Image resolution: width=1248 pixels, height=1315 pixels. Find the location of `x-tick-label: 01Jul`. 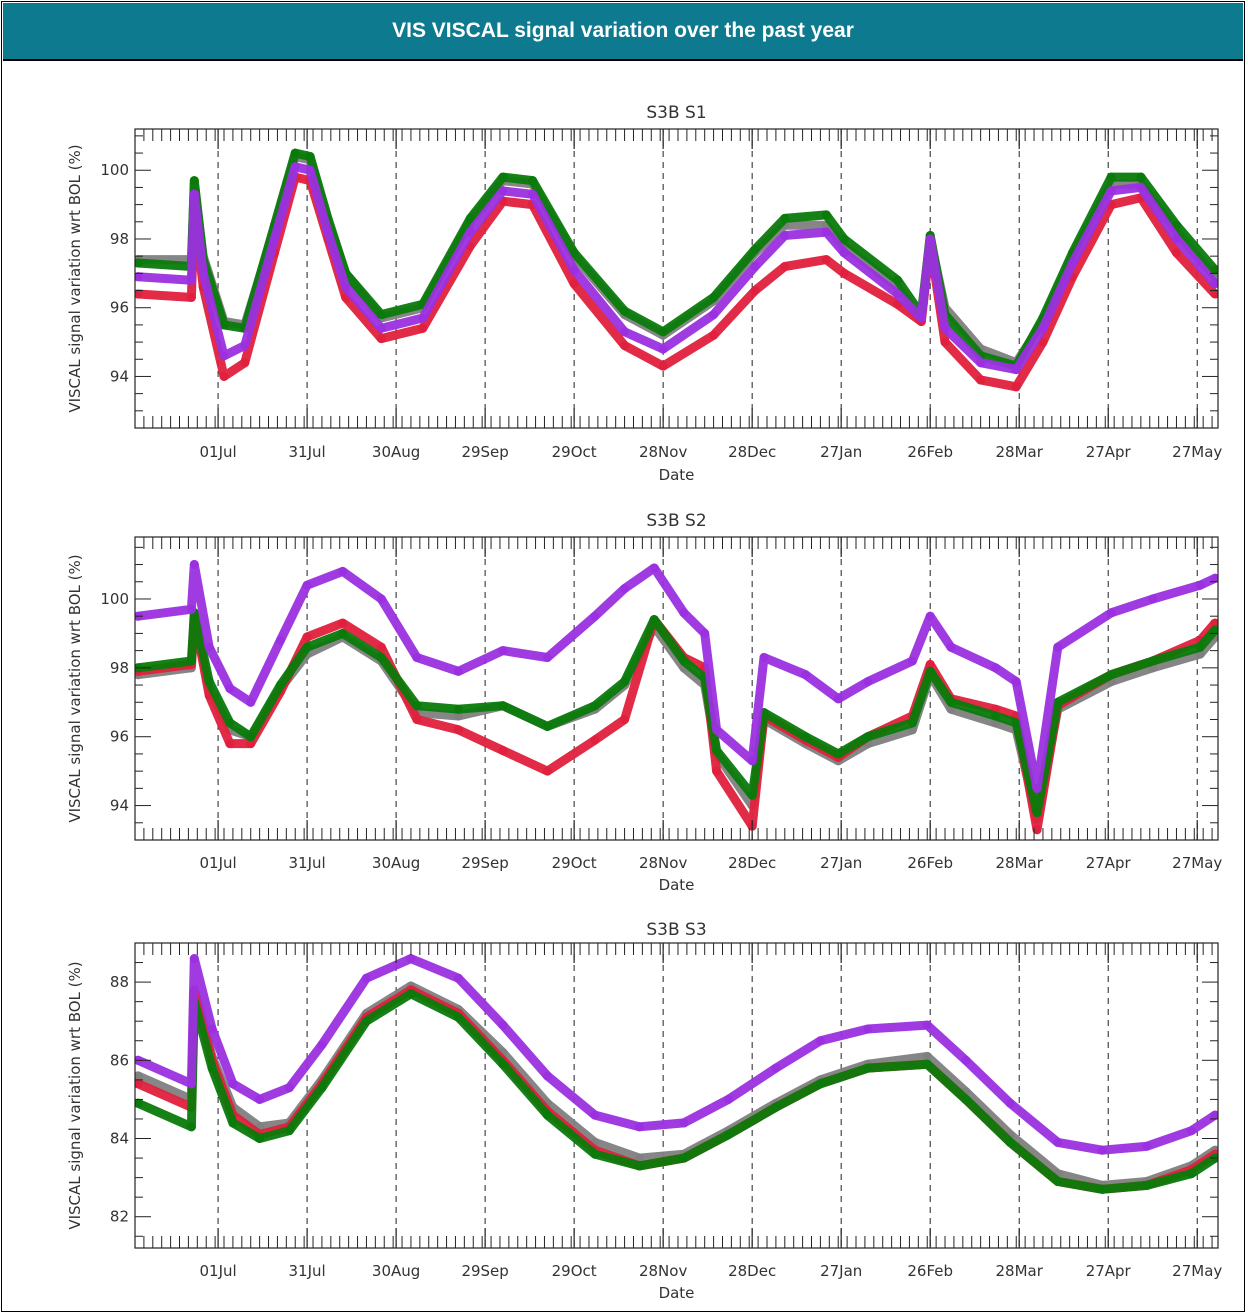

x-tick-label: 01Jul is located at coordinates (217, 452).